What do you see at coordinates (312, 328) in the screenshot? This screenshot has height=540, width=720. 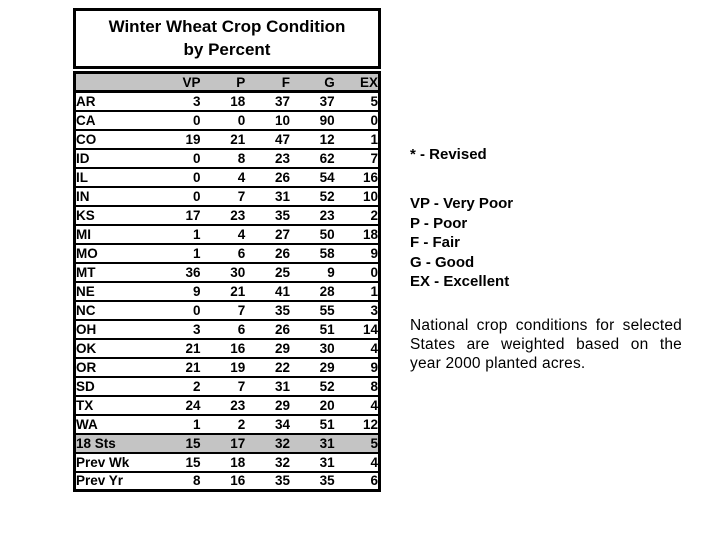 I see `cell-value: 51` at bounding box center [312, 328].